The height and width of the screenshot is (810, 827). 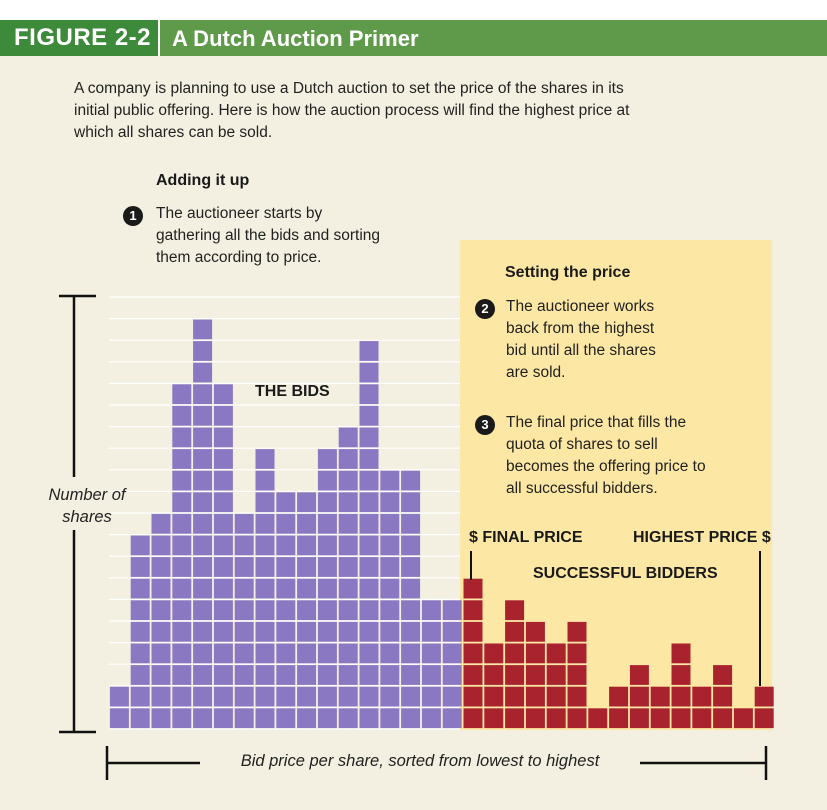 I want to click on successful-bidders-label: SUCCESSFUL BIDDERS, so click(x=625, y=573).